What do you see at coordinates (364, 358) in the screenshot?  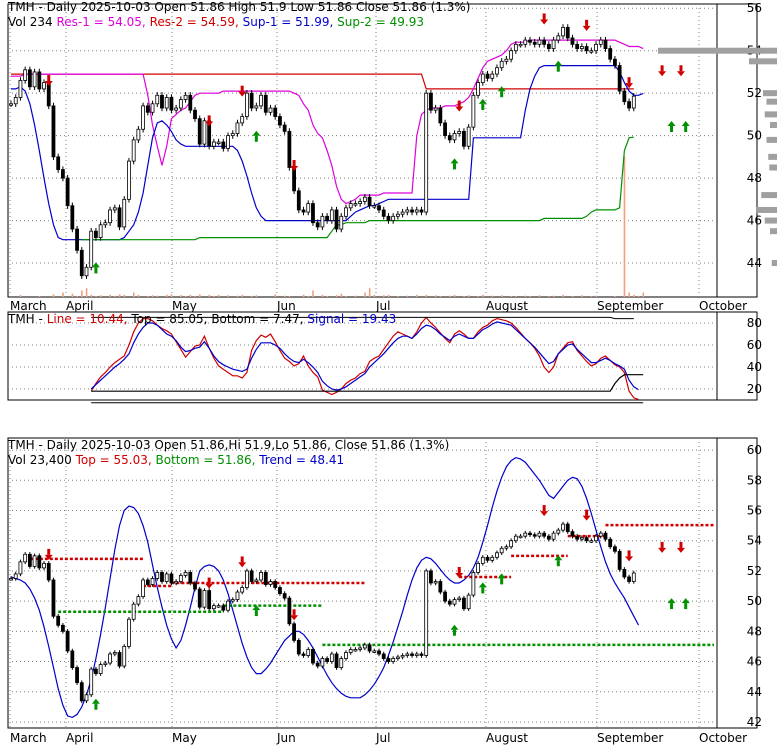 I see `oscillator-red-line` at bounding box center [364, 358].